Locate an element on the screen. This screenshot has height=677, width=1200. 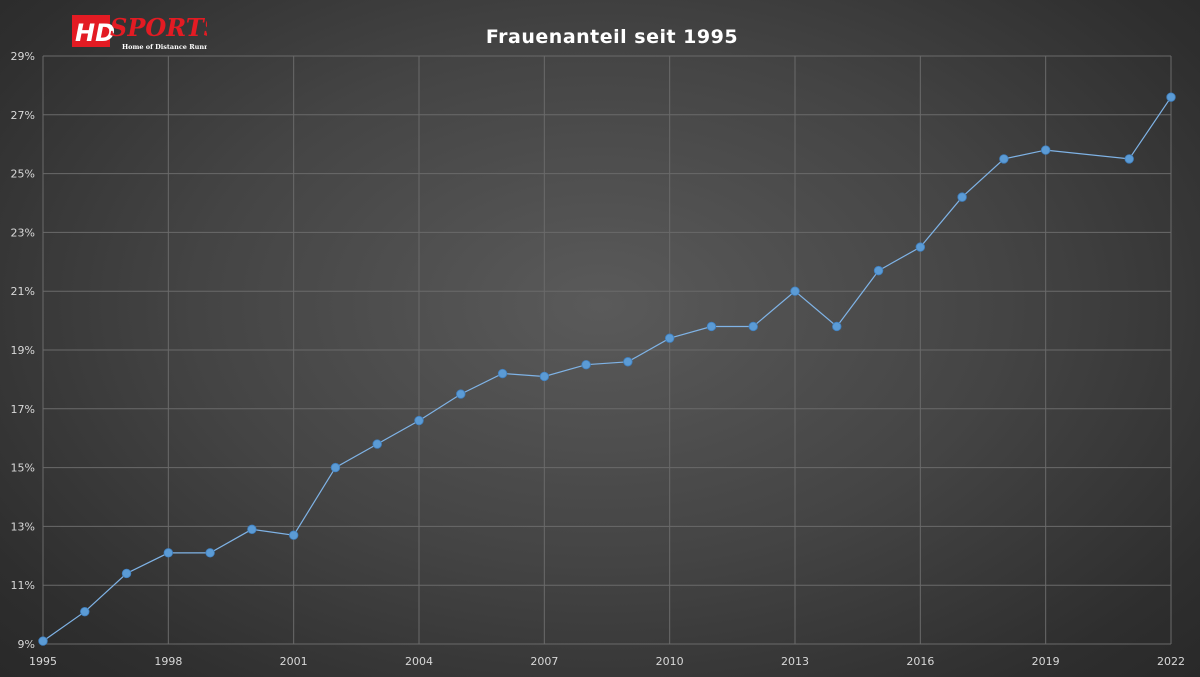
logo-tagline: Home of Distance Runners is located at coordinates (164, 47).